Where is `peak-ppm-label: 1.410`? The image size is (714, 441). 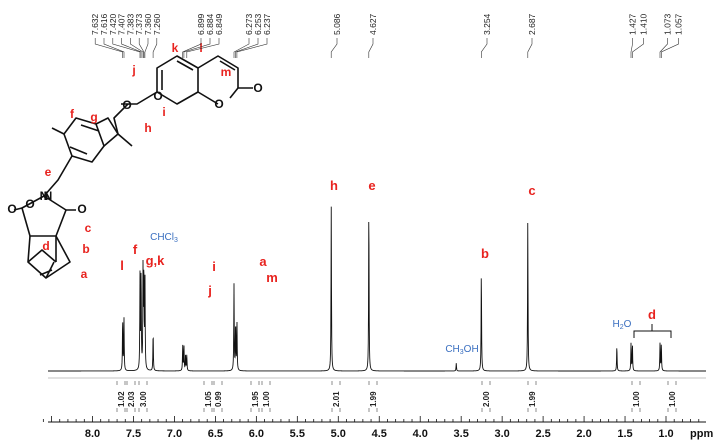
peak-ppm-label: 1.410 is located at coordinates (644, 24).